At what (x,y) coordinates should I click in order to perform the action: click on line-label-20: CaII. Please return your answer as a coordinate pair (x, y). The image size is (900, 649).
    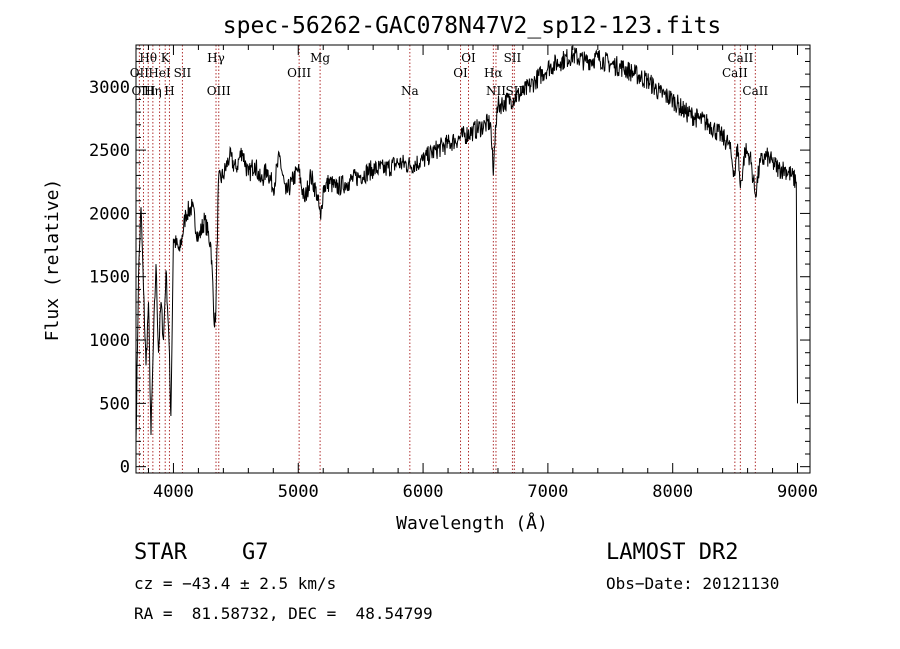
    Looking at the image, I should click on (740, 58).